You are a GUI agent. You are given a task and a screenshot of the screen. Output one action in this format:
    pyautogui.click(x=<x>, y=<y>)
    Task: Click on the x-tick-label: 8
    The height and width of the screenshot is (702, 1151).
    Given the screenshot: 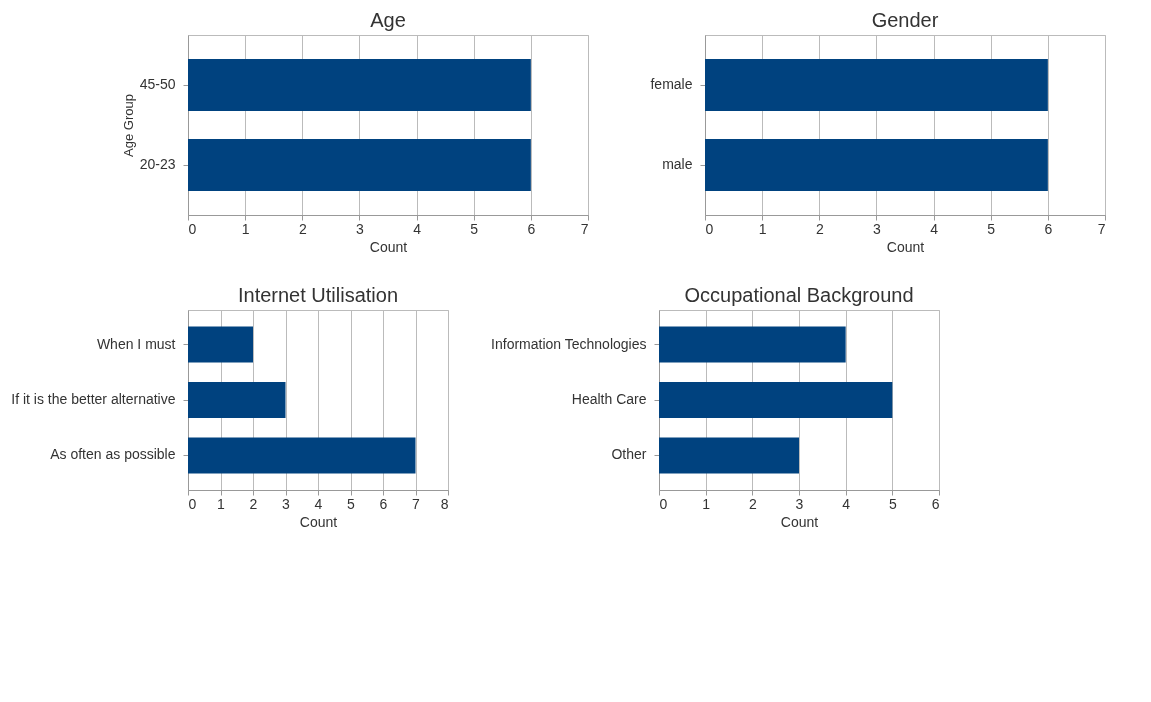 What is the action you would take?
    pyautogui.click(x=444, y=503)
    